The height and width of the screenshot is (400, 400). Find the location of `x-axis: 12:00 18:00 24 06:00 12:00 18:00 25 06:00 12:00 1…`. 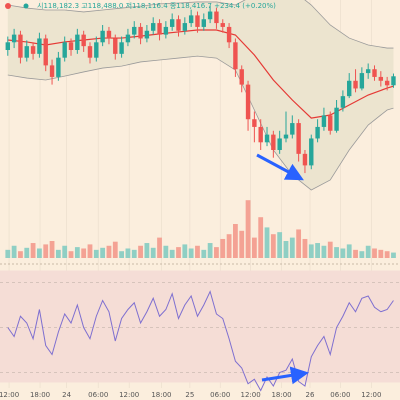

x-axis: 12:00 18:00 24 06:00 12:00 18:00 25 06:00 12:00 1… is located at coordinates (190, 395).